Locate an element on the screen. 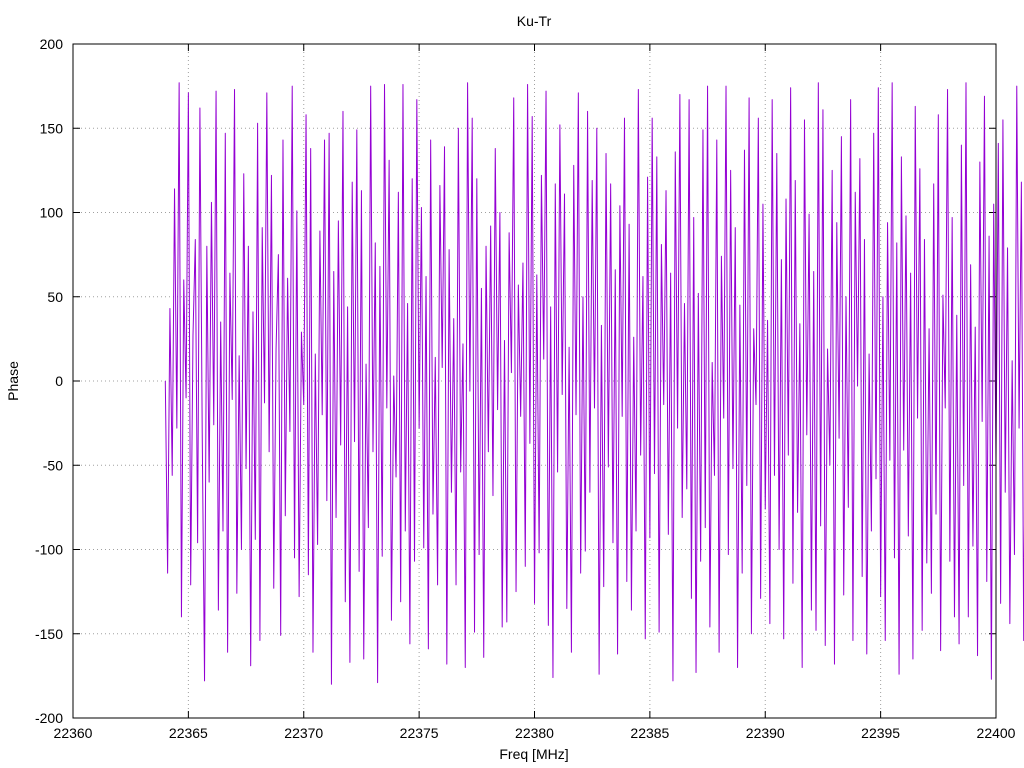 The height and width of the screenshot is (768, 1024). y-tick-labels: -200 -150 -100 -50 0 50 100 150 200 is located at coordinates (49, 381).